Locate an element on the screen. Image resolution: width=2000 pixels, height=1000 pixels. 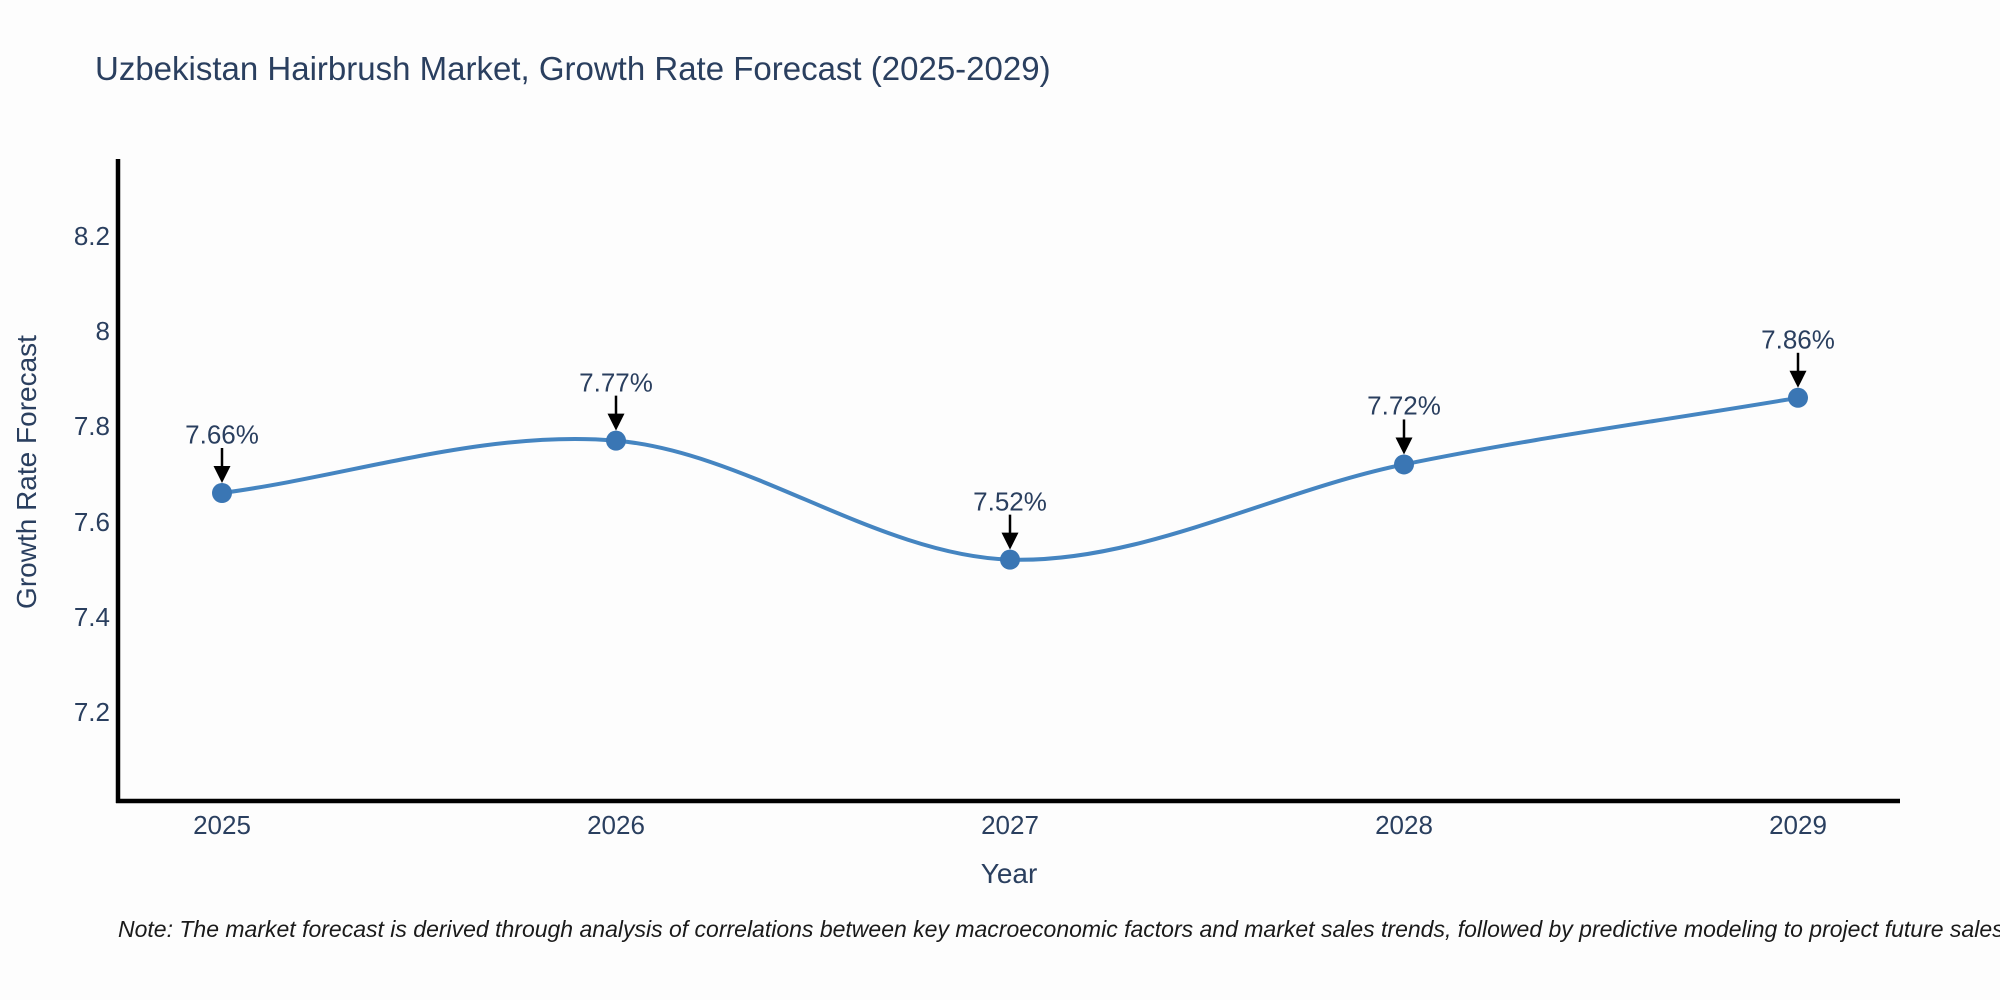
y-tick-label: 7.2 is located at coordinates (91, 711).